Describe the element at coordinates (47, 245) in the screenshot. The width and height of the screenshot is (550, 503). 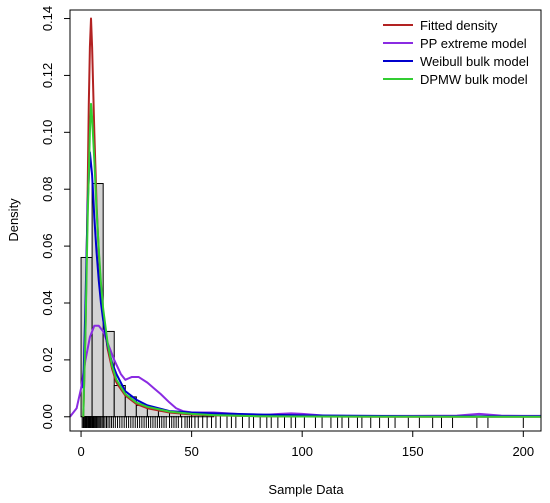
I see `y-tick-label: 0.06` at that location.